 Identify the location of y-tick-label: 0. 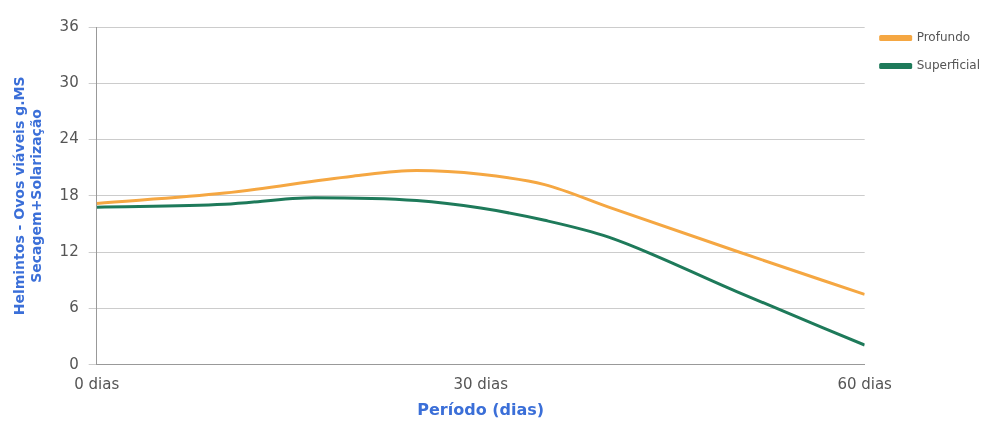
(74, 363).